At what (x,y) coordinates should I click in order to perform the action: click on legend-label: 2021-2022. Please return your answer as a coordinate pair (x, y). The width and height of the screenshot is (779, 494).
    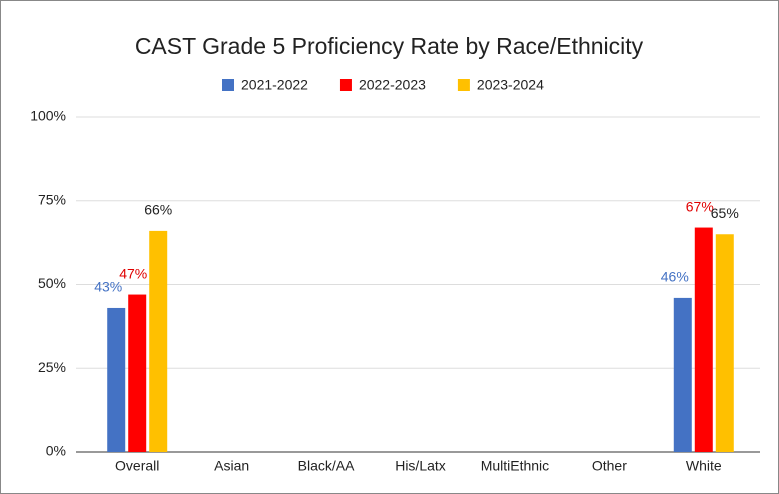
    Looking at the image, I should click on (274, 85).